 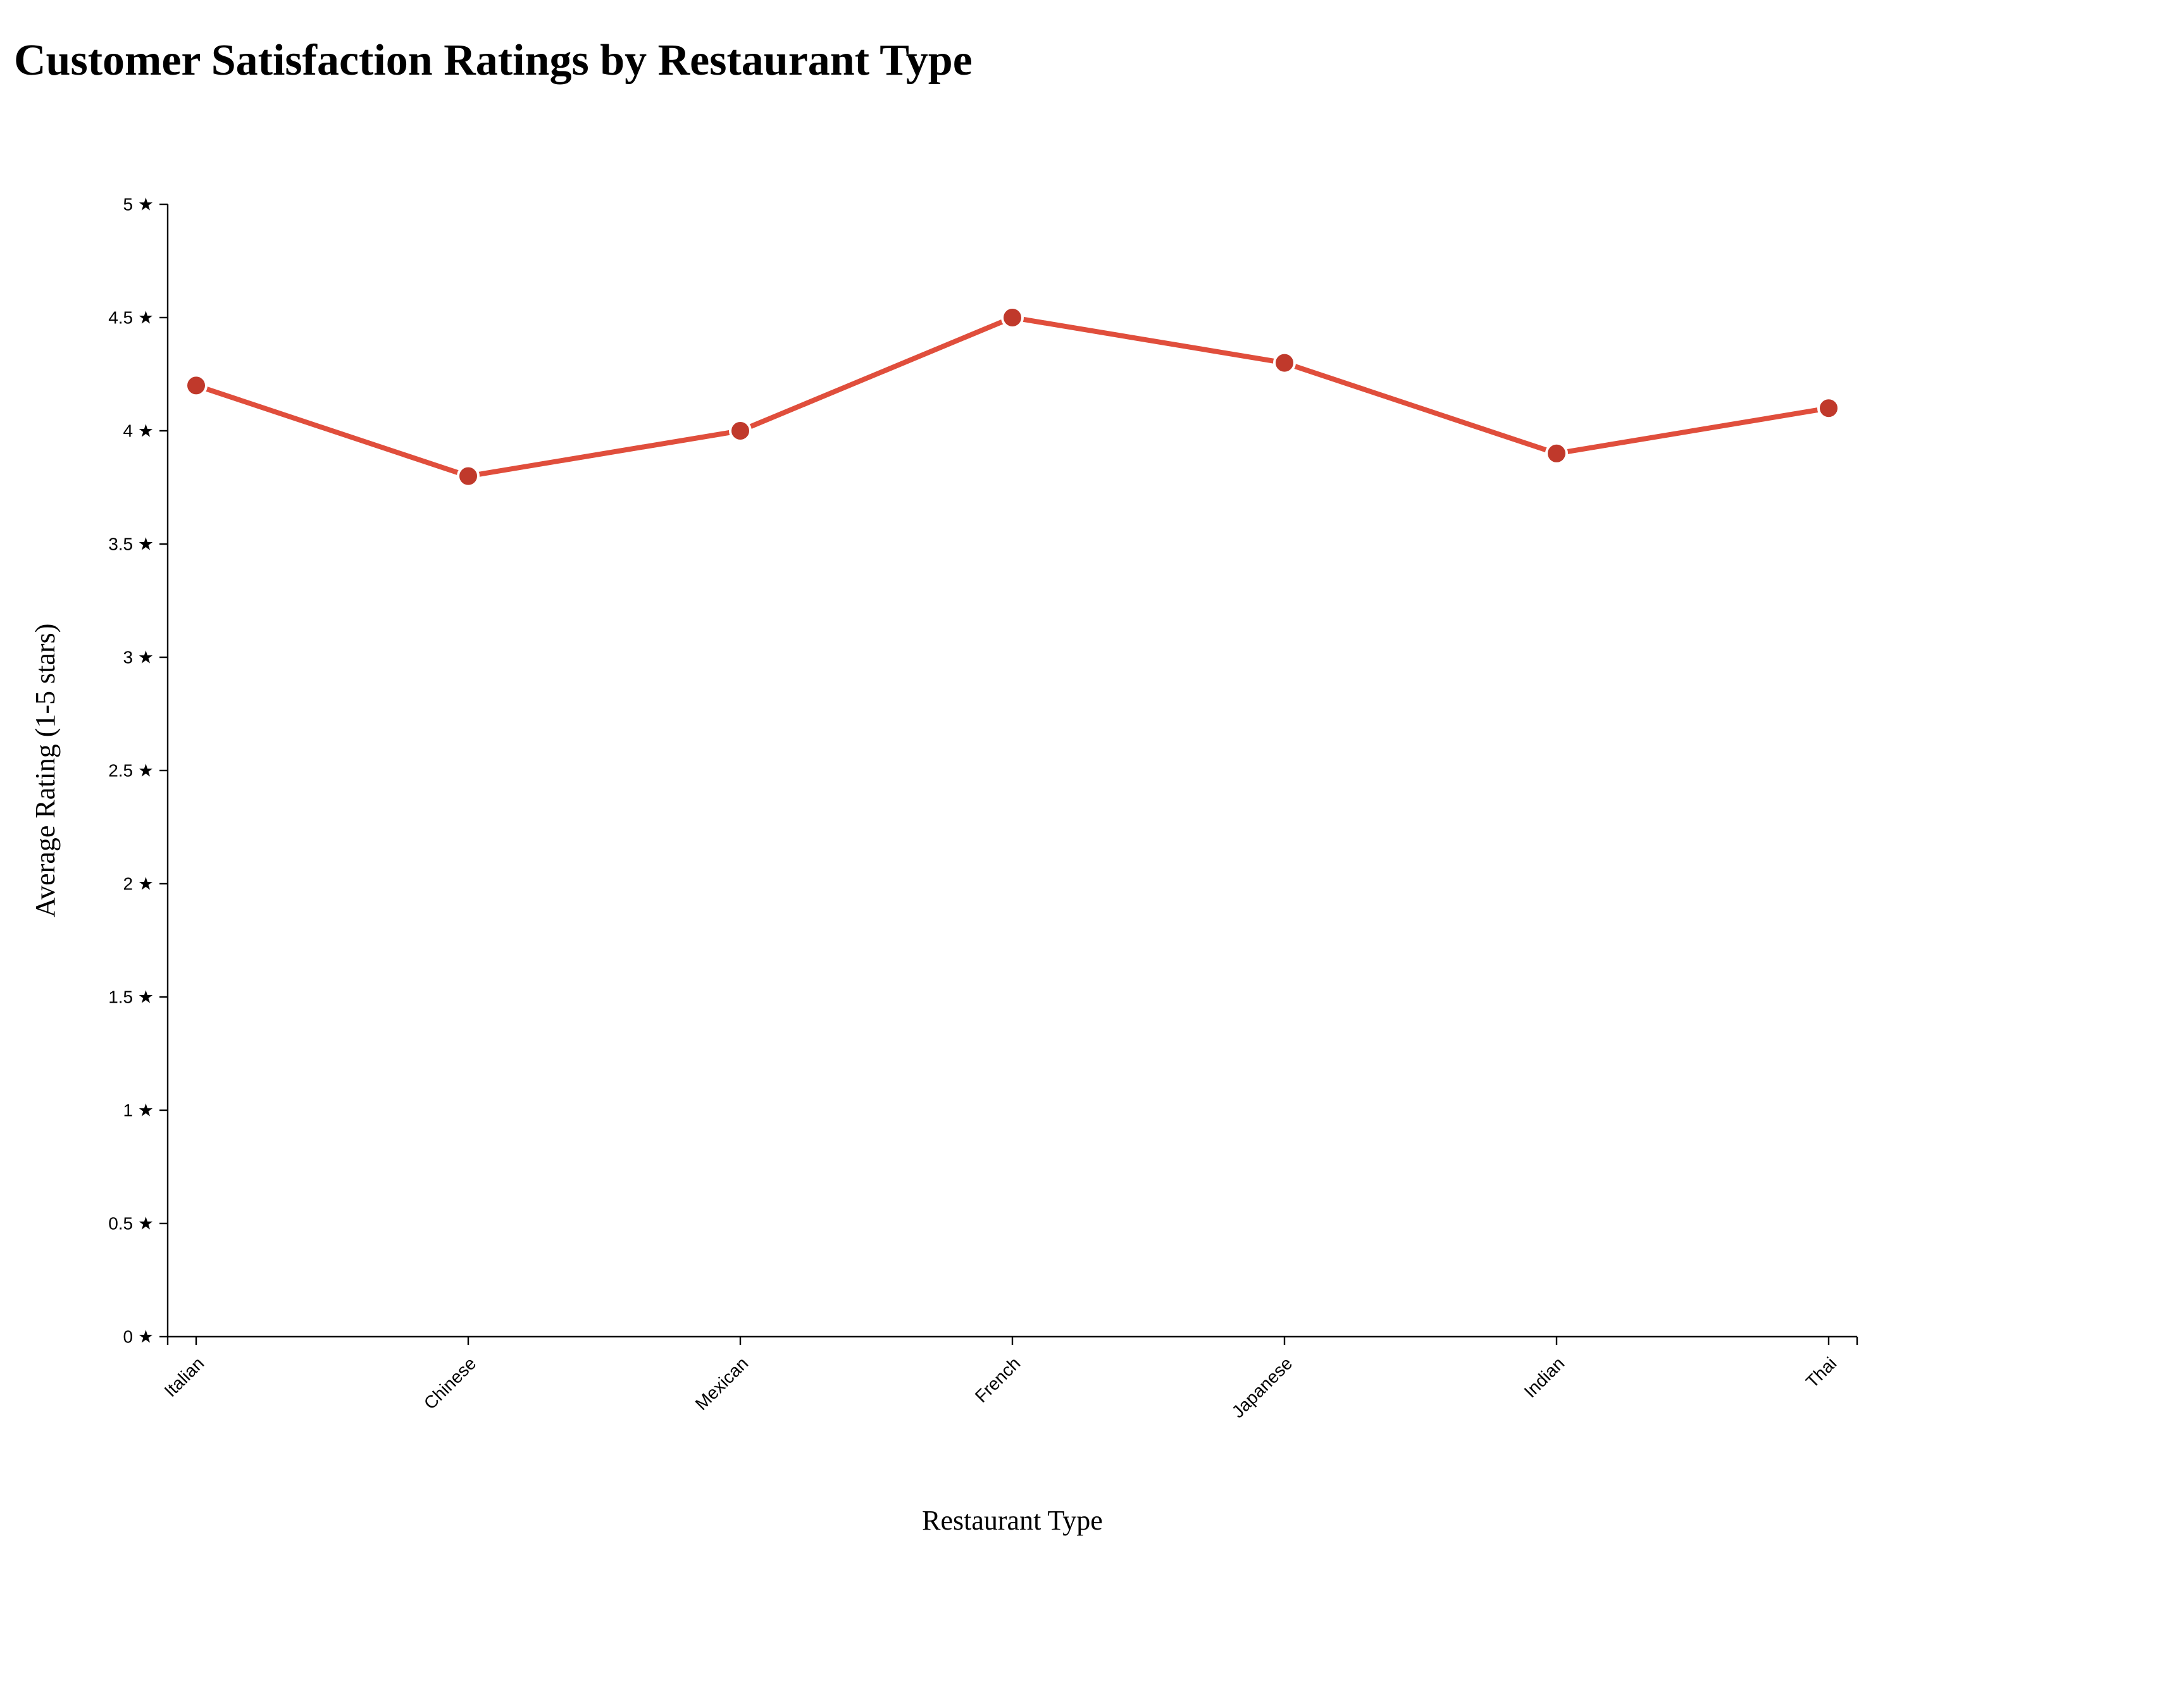 I want to click on y-tick-label: 2.5 ★, so click(x=131, y=771).